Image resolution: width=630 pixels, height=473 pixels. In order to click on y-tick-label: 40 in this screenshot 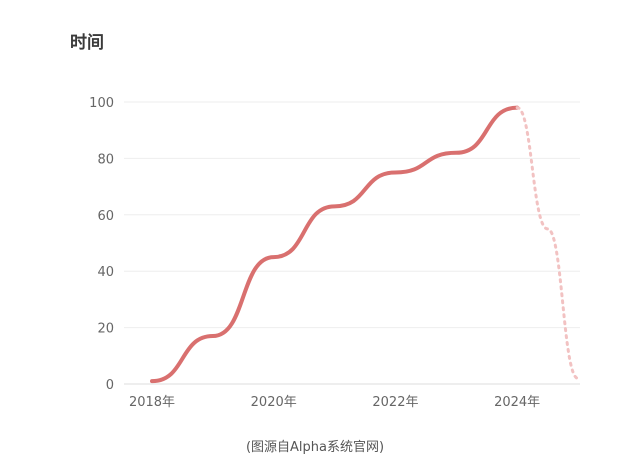, I will do `click(105, 272)`.